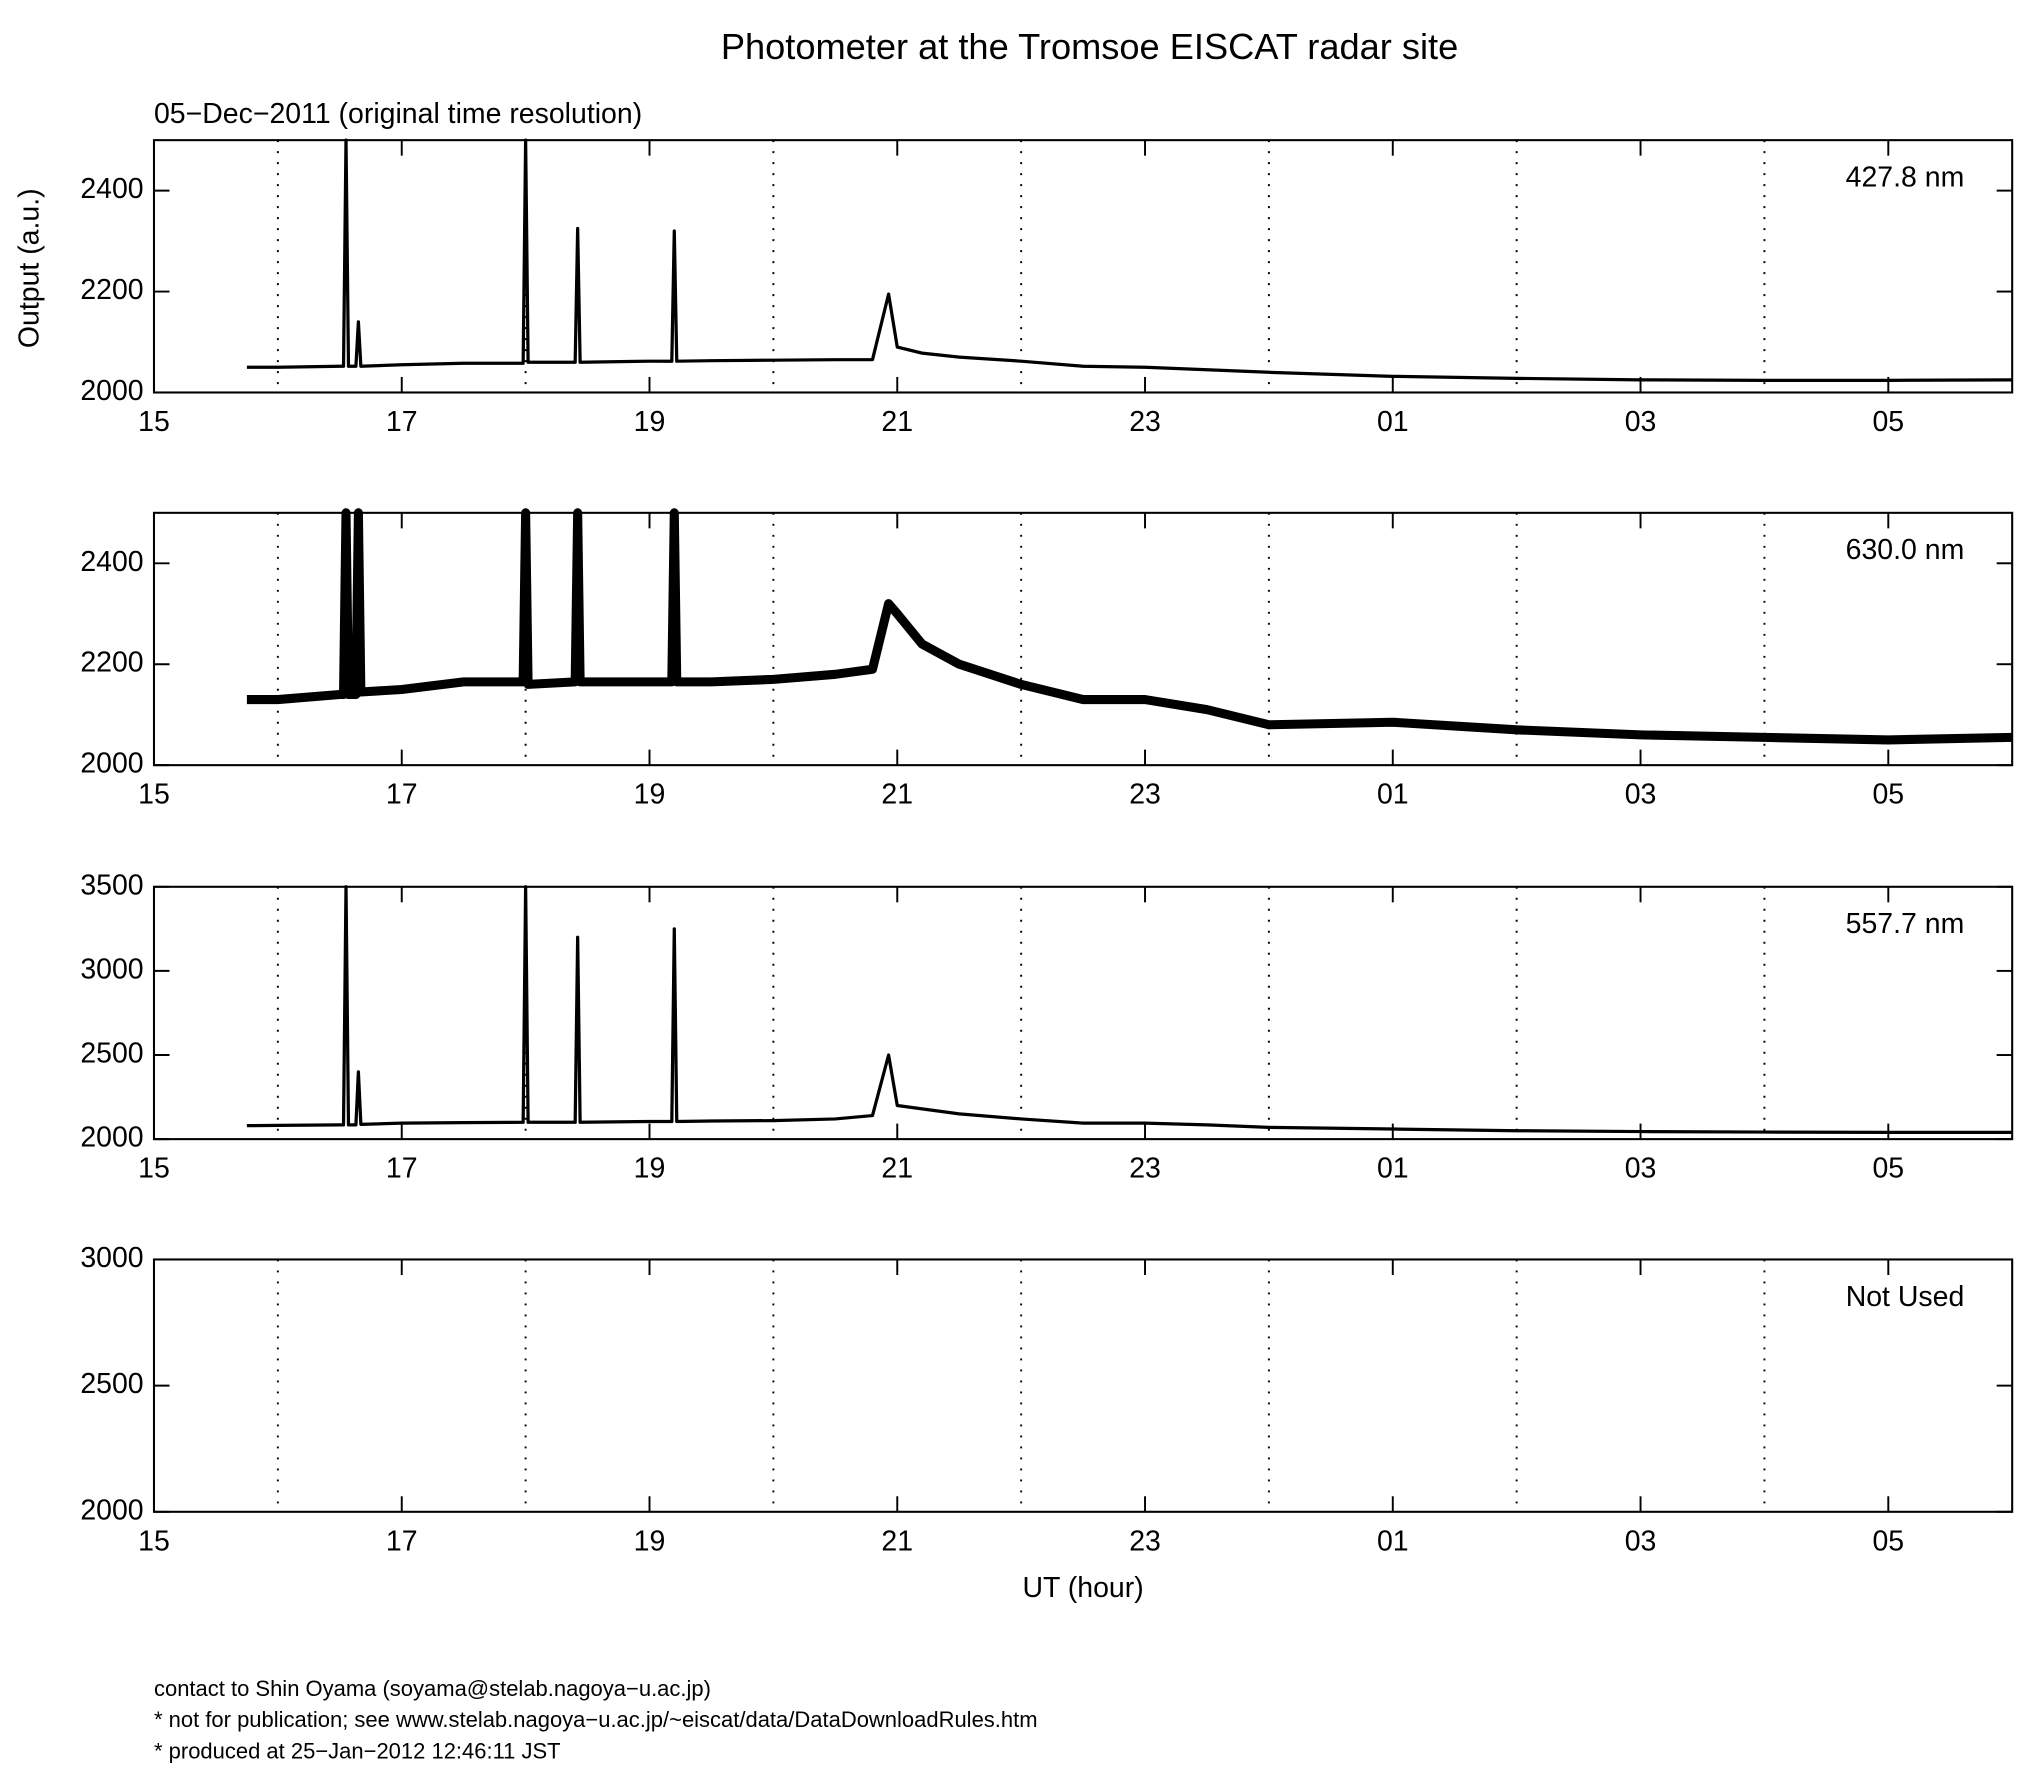 The height and width of the screenshot is (1771, 2029). Describe the element at coordinates (1082, 1588) in the screenshot. I see `x-axis-label: UT (hour)` at that location.